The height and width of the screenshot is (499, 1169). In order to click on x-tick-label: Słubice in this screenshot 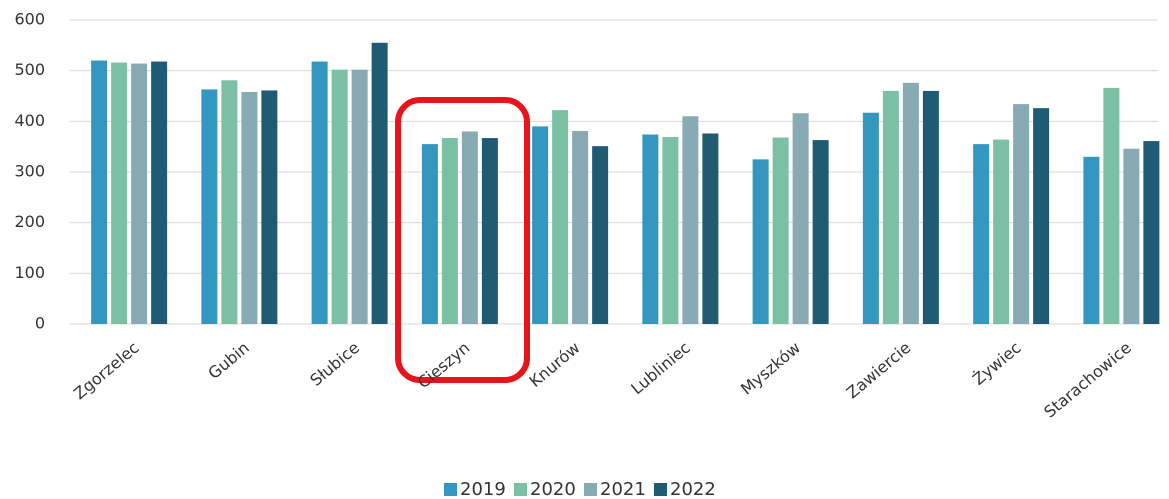, I will do `click(334, 364)`.